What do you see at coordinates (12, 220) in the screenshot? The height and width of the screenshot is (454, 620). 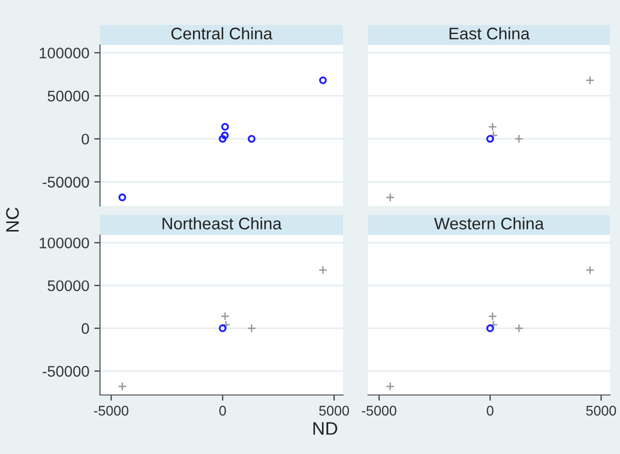 I see `y-axis-title: NC` at bounding box center [12, 220].